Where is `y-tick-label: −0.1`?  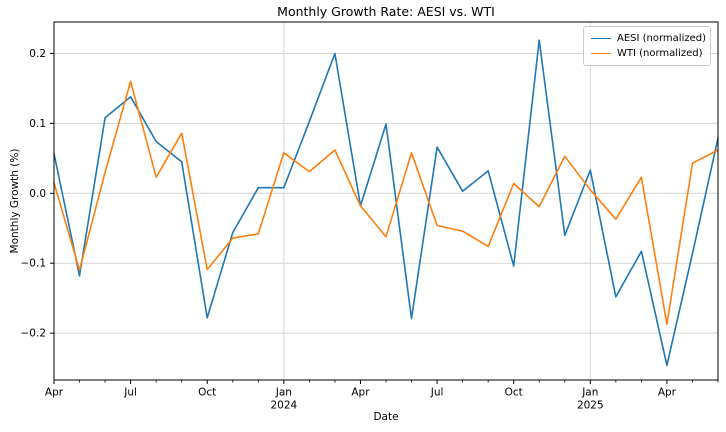 y-tick-label: −0.1 is located at coordinates (34, 264).